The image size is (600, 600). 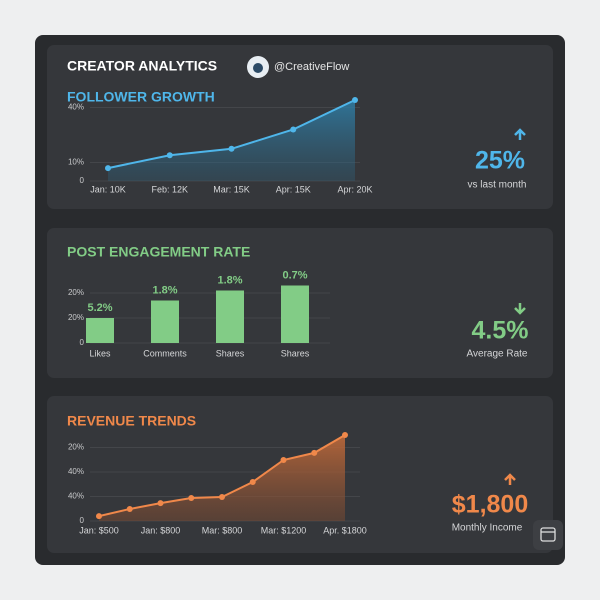 What do you see at coordinates (258, 68) in the screenshot?
I see `avatar-icon` at bounding box center [258, 68].